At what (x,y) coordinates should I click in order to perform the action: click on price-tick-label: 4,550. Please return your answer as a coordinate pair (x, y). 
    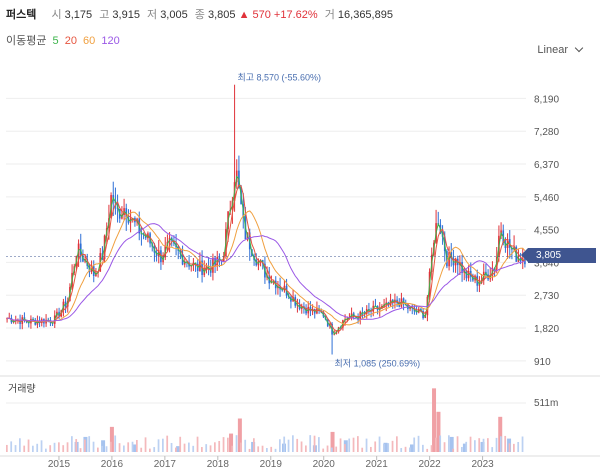
    Looking at the image, I should click on (546, 231).